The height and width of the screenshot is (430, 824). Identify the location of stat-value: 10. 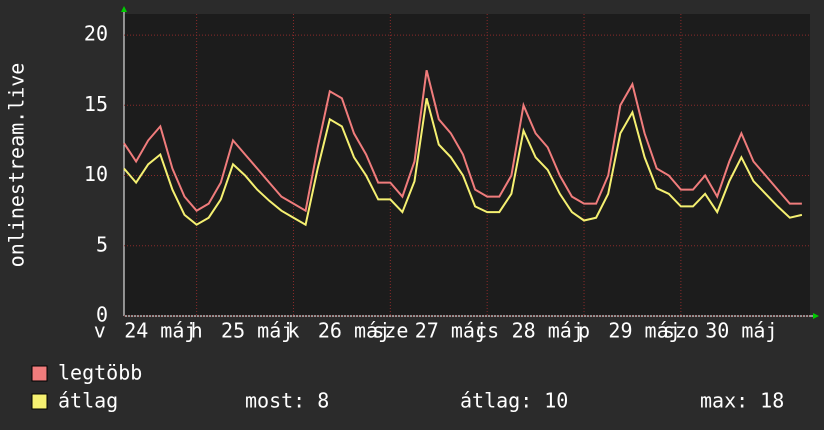
(556, 401).